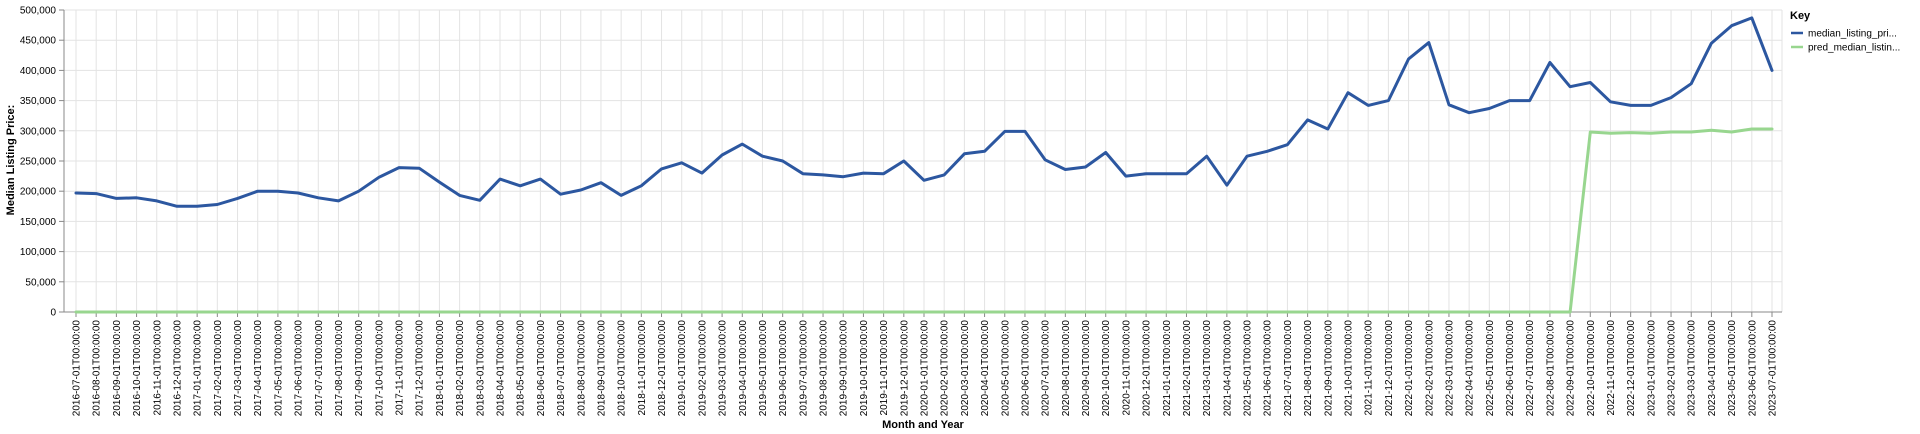 The image size is (1920, 434). I want to click on x-tick-label: 2016-08-01T00:00:00, so click(97, 368).